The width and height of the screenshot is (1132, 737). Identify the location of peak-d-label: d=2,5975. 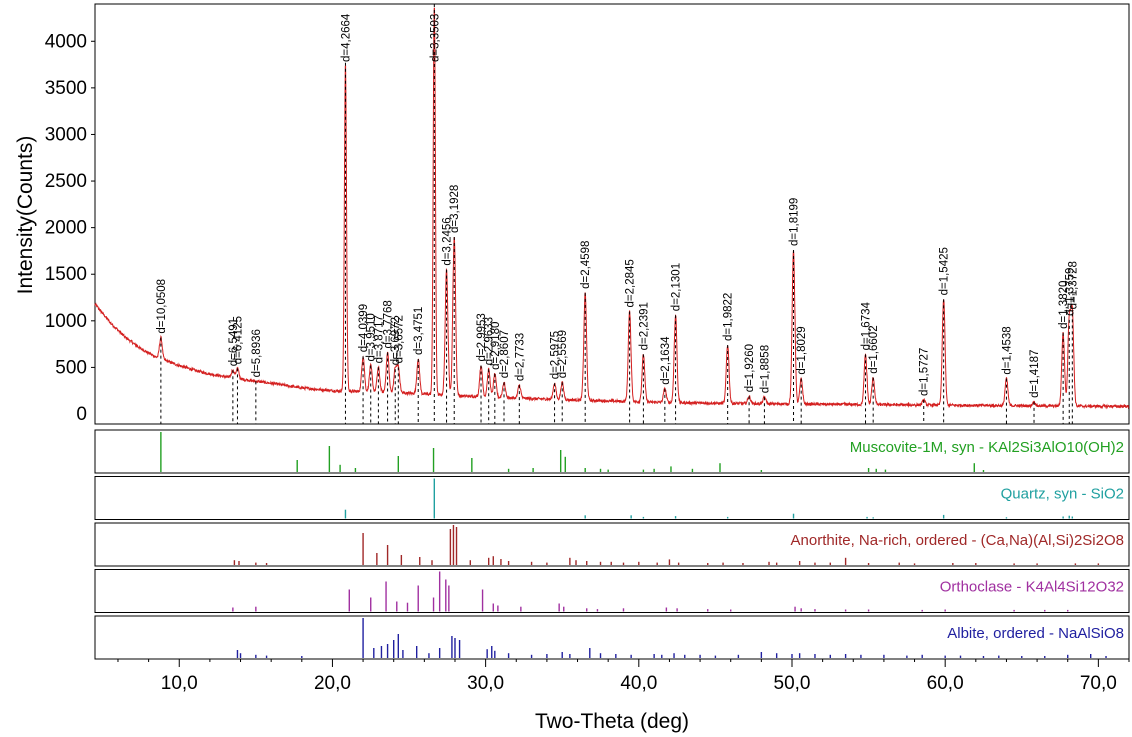
(556, 355).